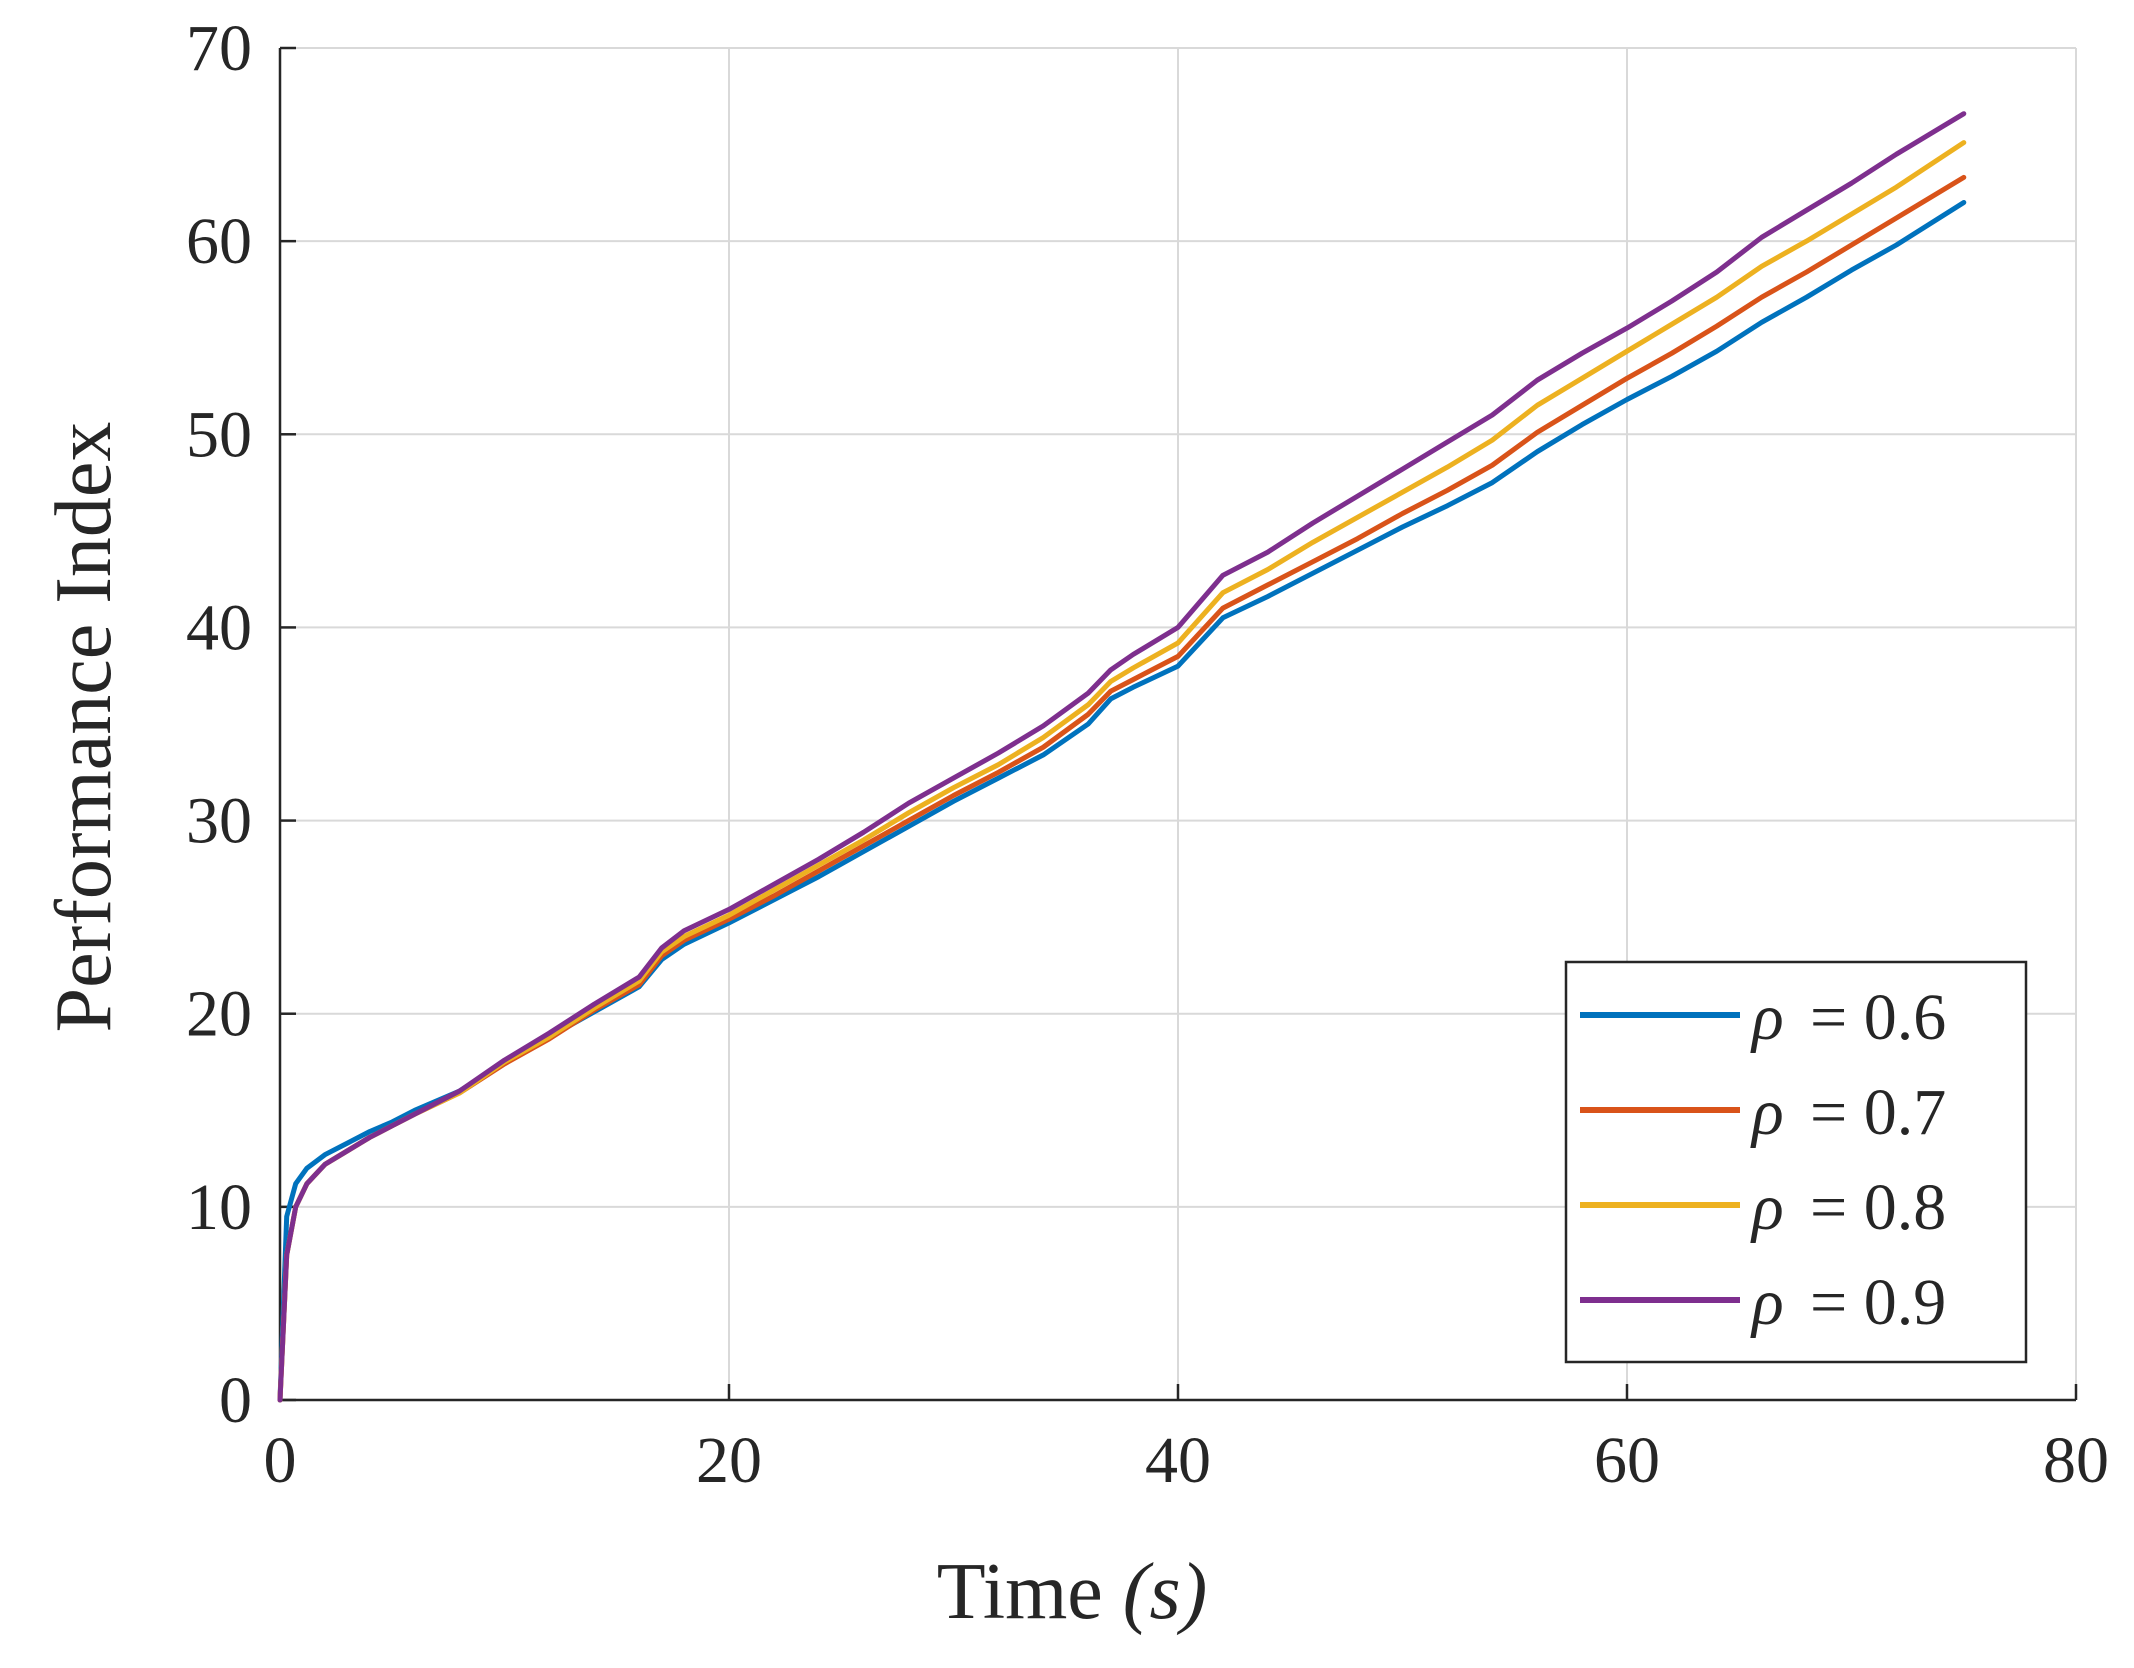 The image size is (2134, 1668). I want to click on y-axis-title: Performance Index, so click(84, 727).